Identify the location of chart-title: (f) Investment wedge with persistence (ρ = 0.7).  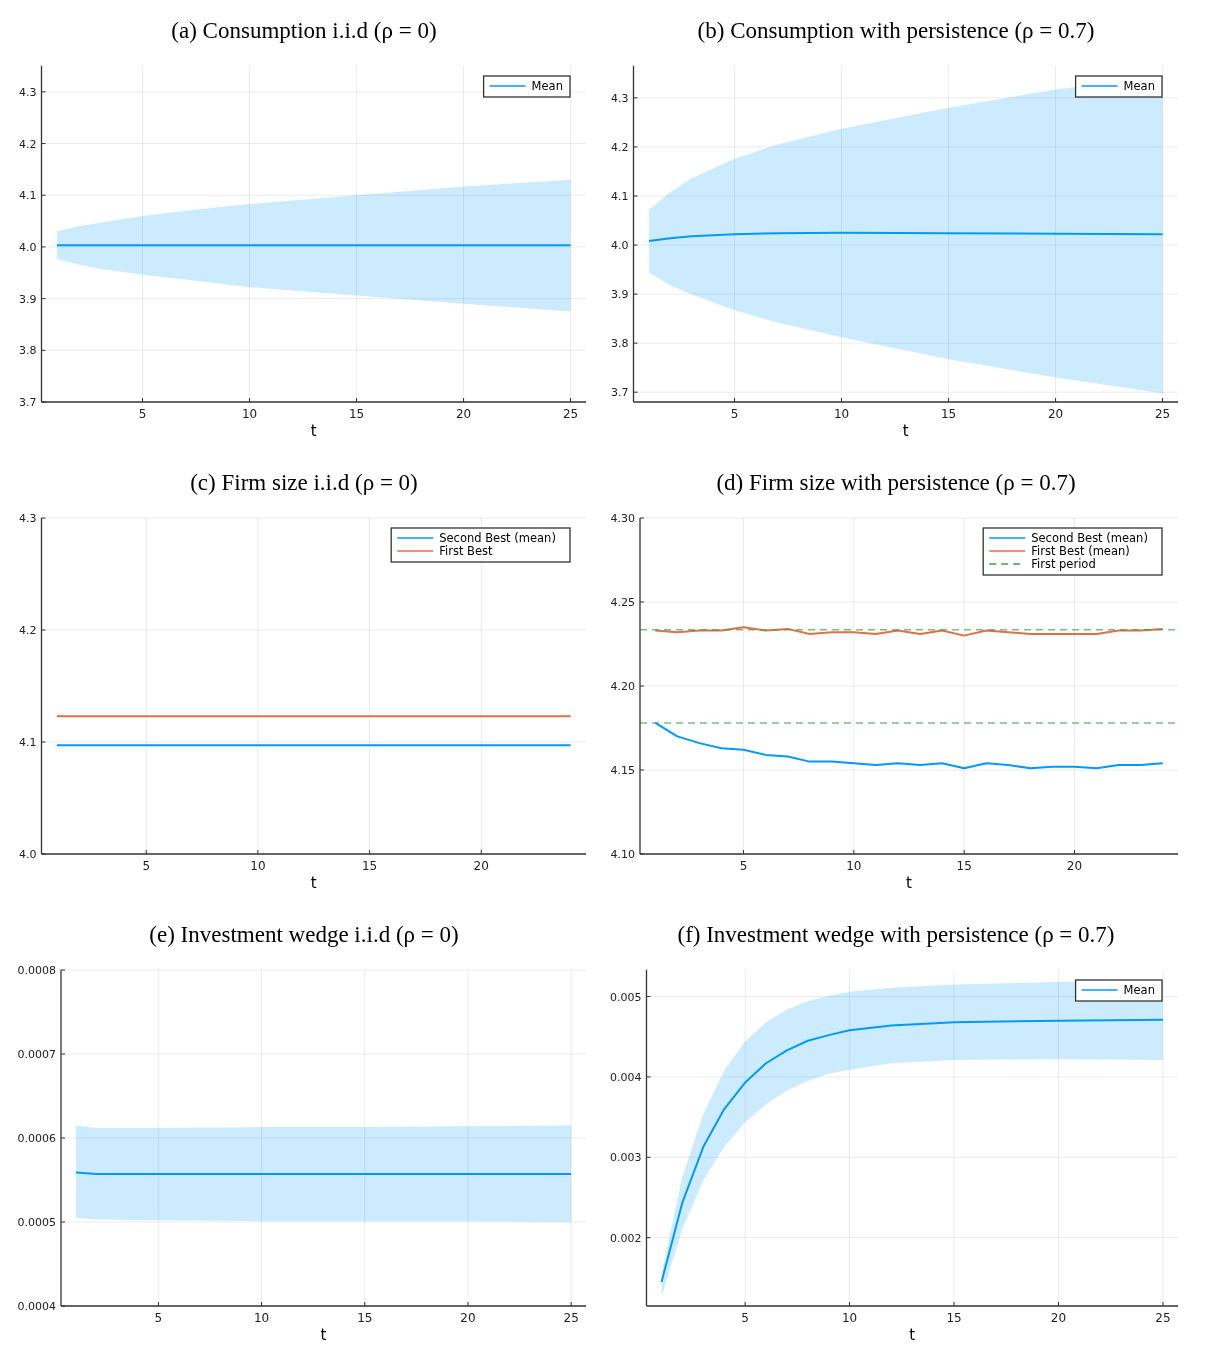
(896, 934).